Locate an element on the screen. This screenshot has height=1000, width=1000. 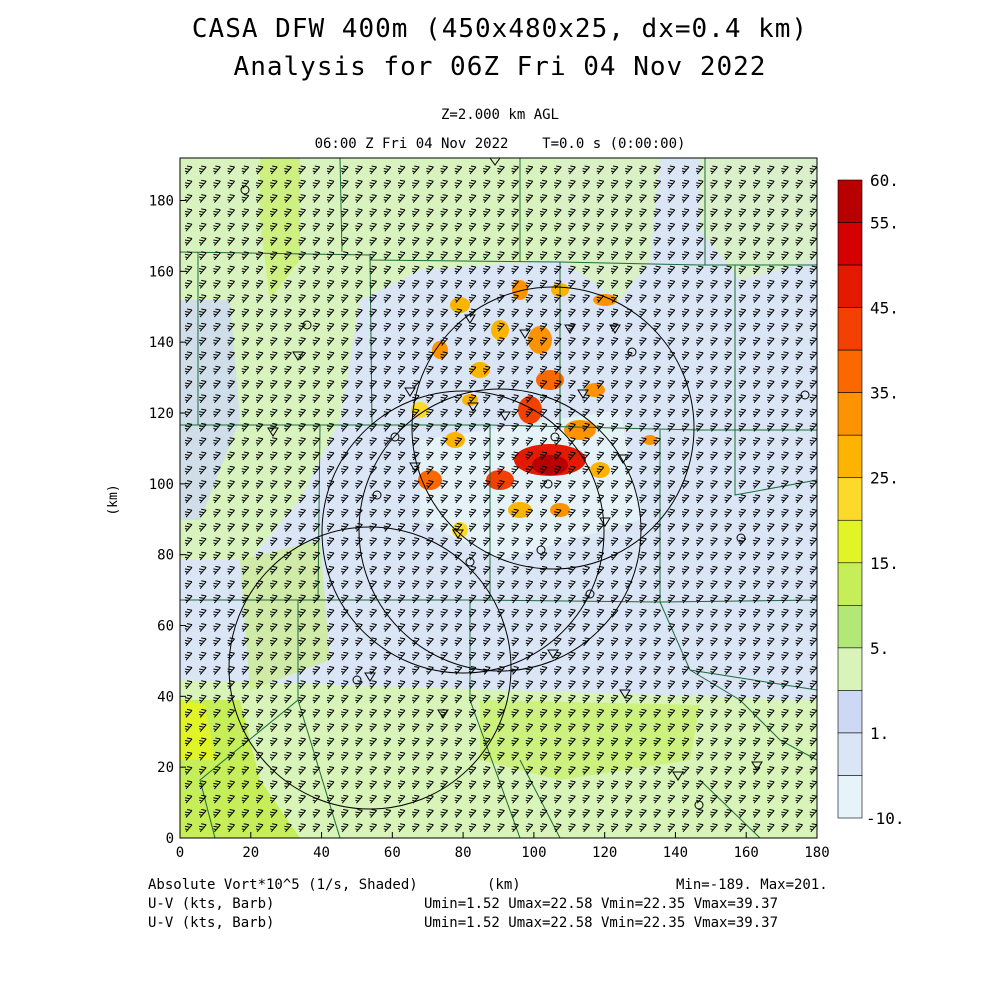
y-tick-label: 80 is located at coordinates (165, 556).